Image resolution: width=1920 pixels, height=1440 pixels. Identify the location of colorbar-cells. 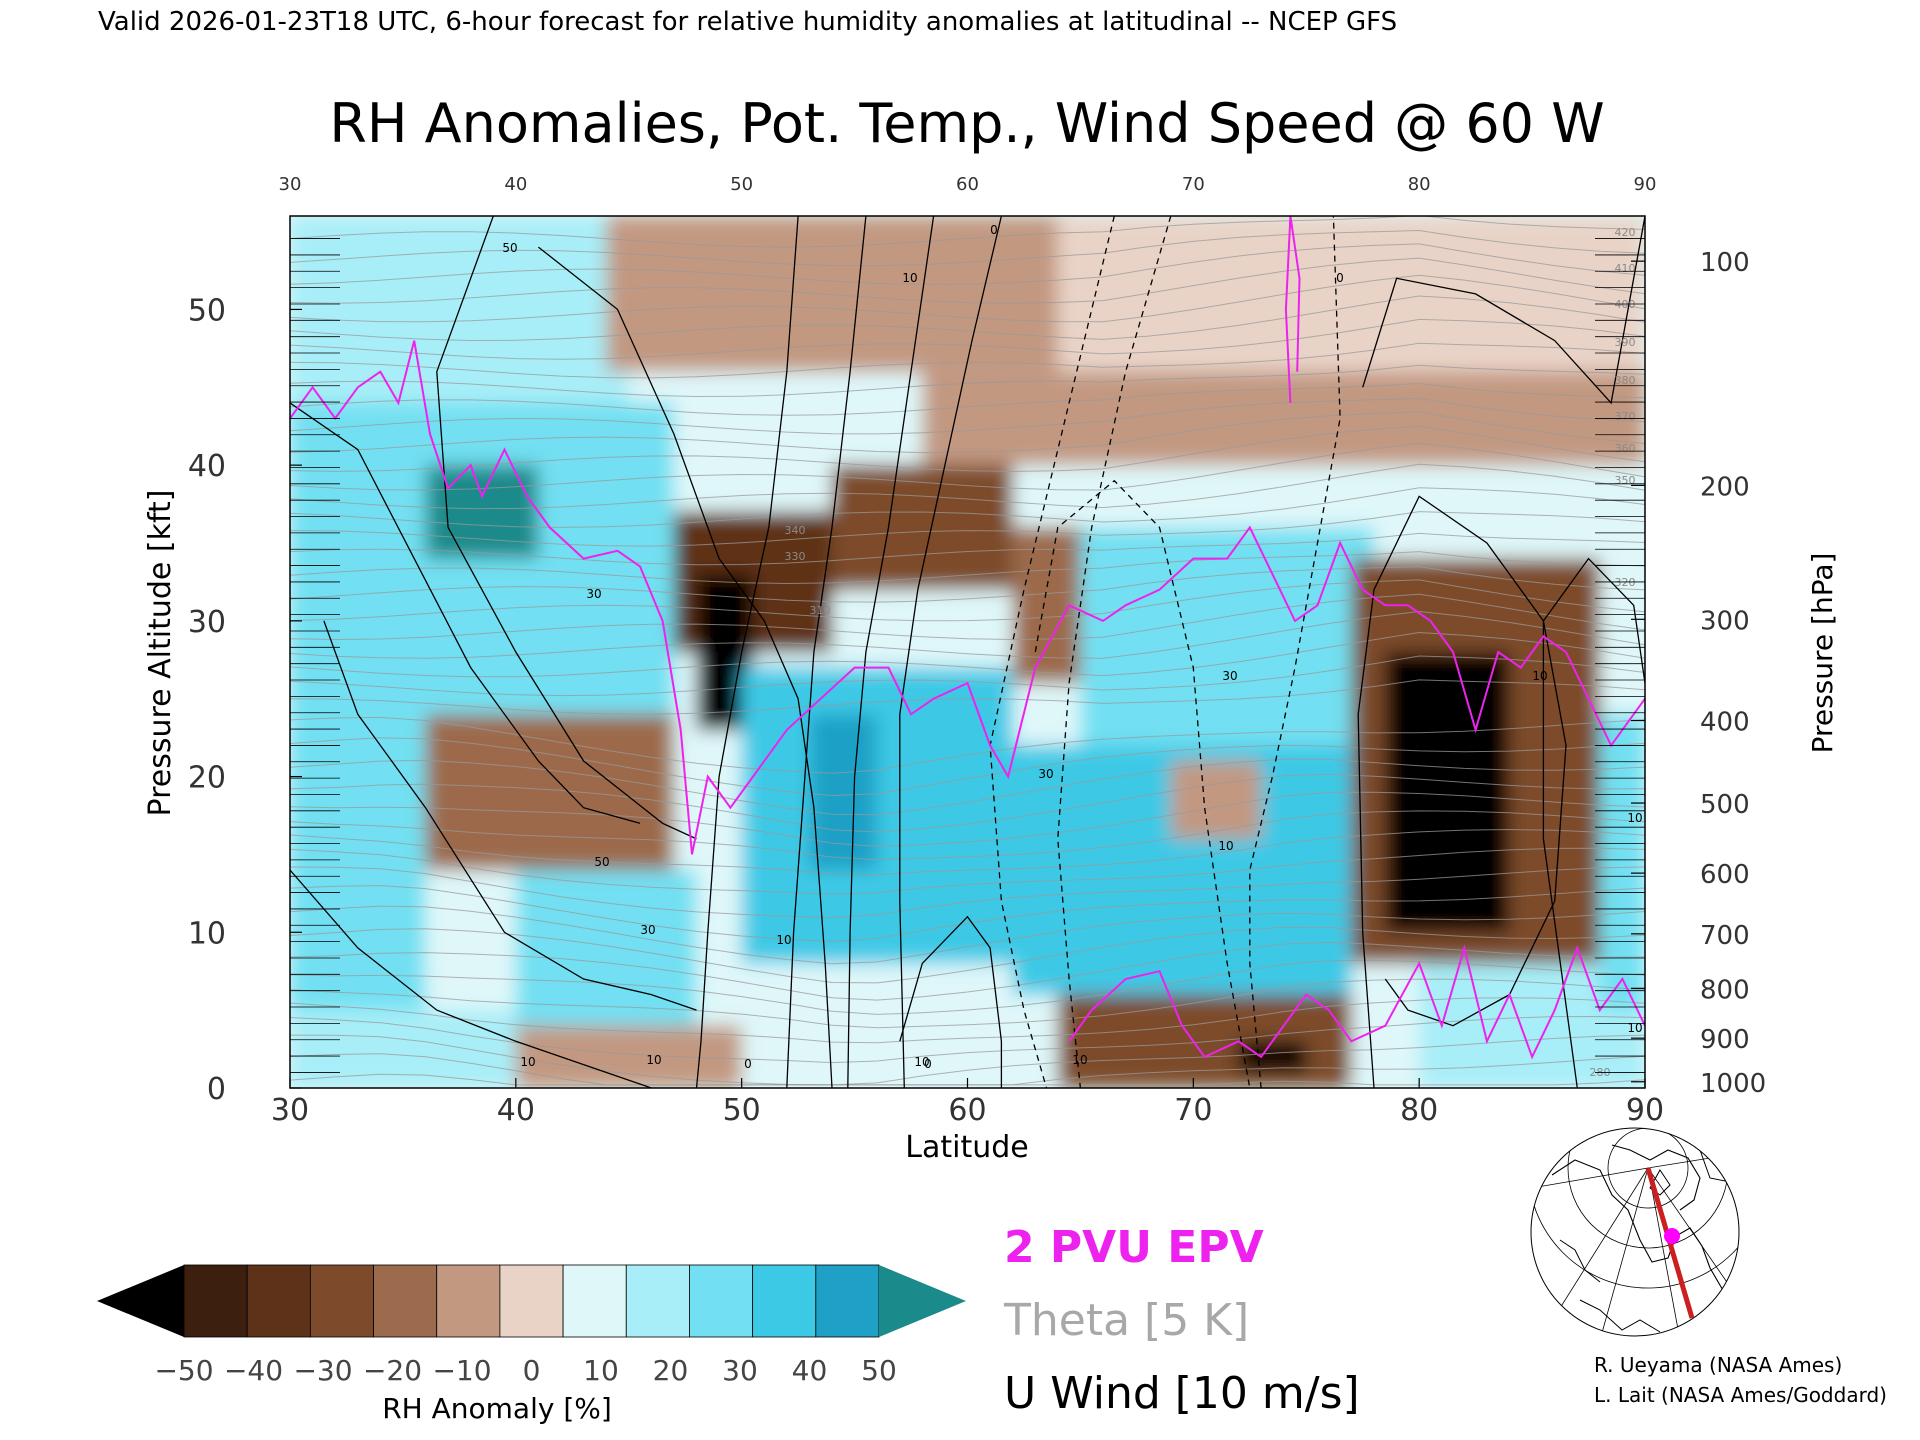
(531, 1301).